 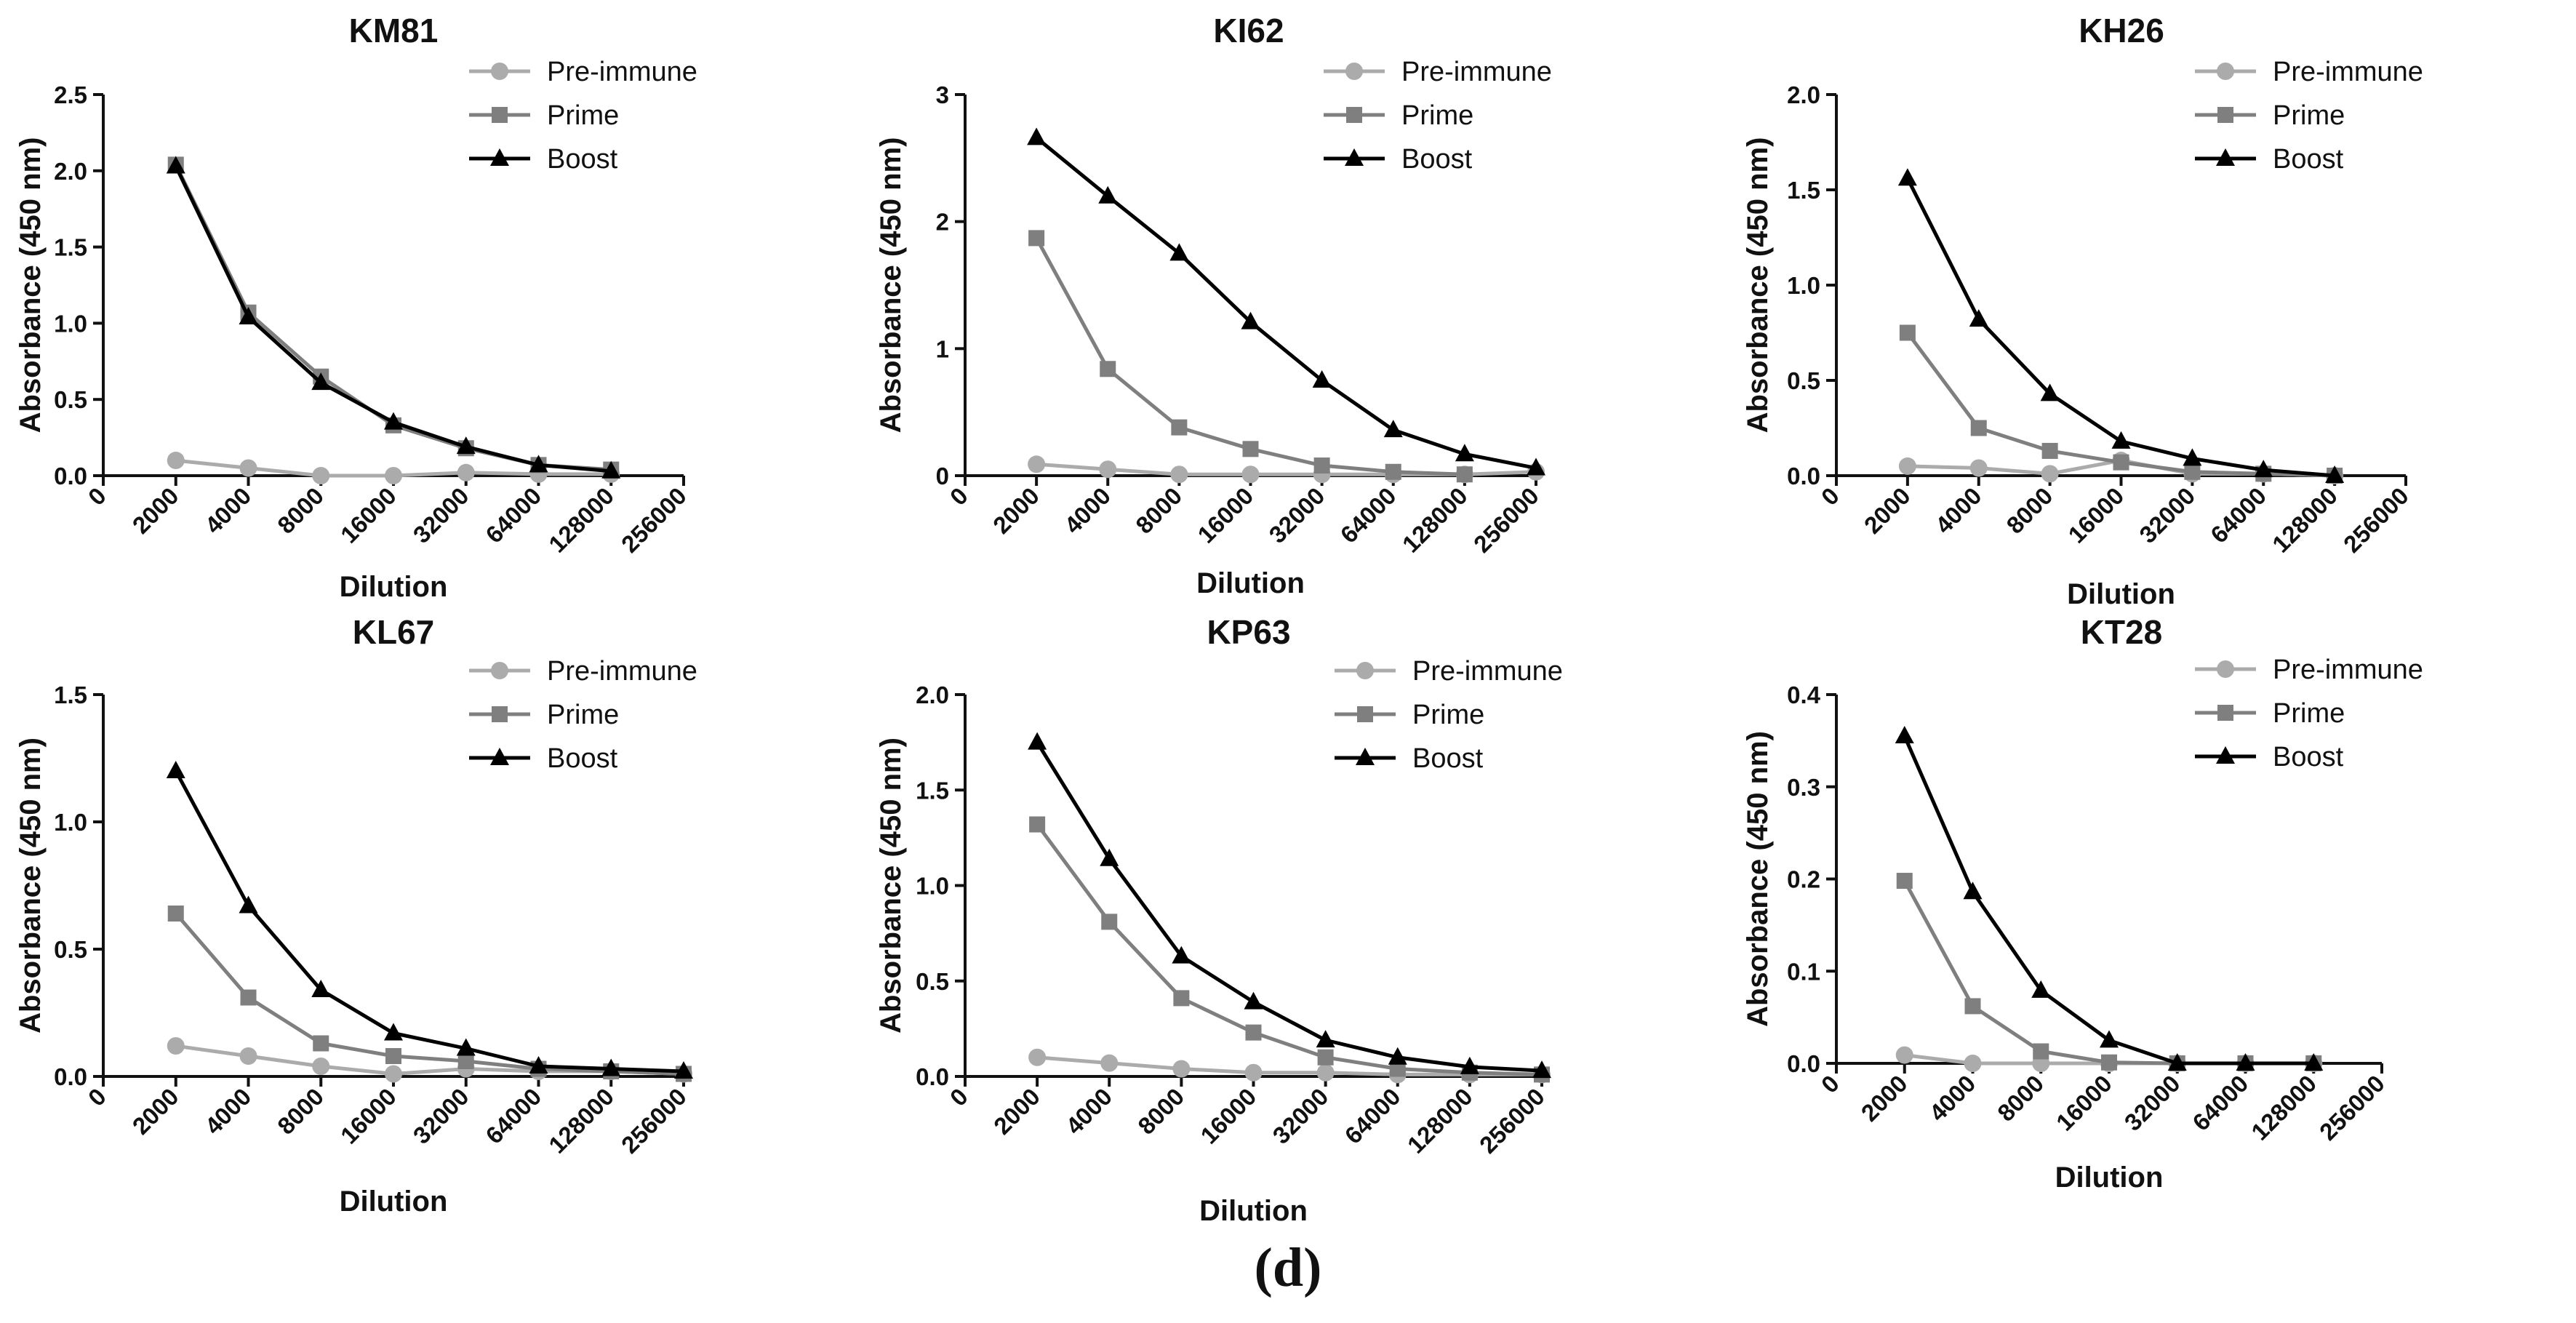 I want to click on chart-title: KP63, so click(x=1248, y=632).